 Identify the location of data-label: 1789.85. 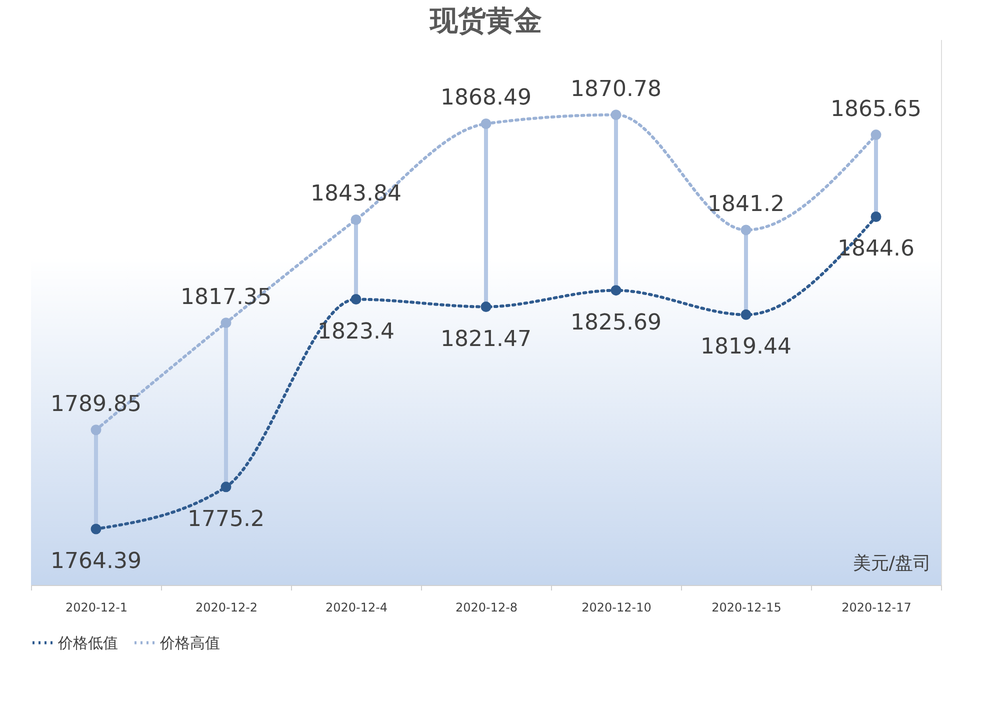
(96, 404).